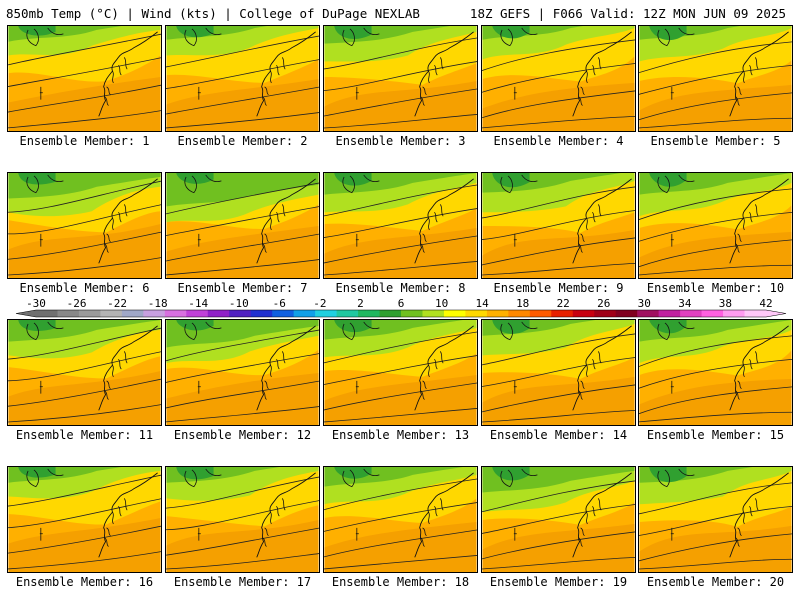 Image resolution: width=800 pixels, height=600 pixels. What do you see at coordinates (563, 303) in the screenshot?
I see `colorbar-tick-label: 22` at bounding box center [563, 303].